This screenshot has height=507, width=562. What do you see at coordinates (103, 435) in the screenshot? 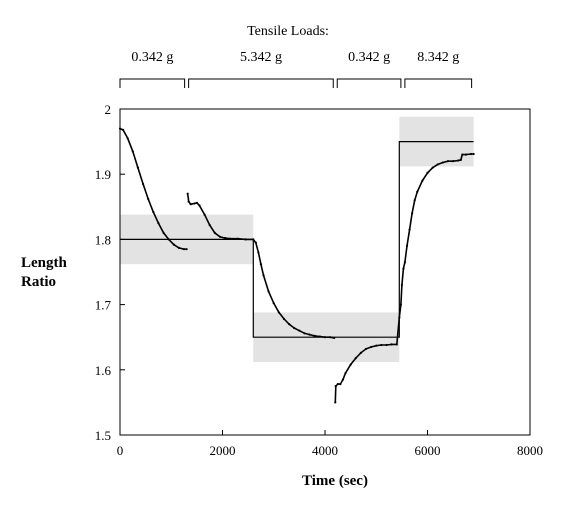
I see `y-tick-label: 1.5` at bounding box center [103, 435].